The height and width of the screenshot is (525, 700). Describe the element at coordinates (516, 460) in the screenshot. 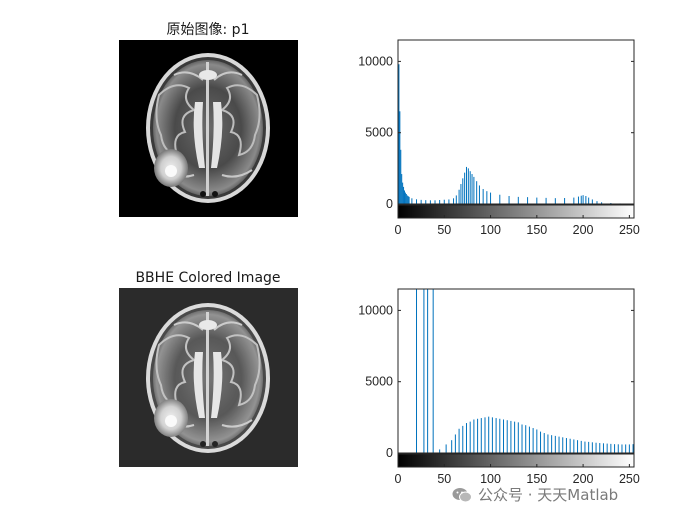

I see `grayscale-colorbar` at that location.